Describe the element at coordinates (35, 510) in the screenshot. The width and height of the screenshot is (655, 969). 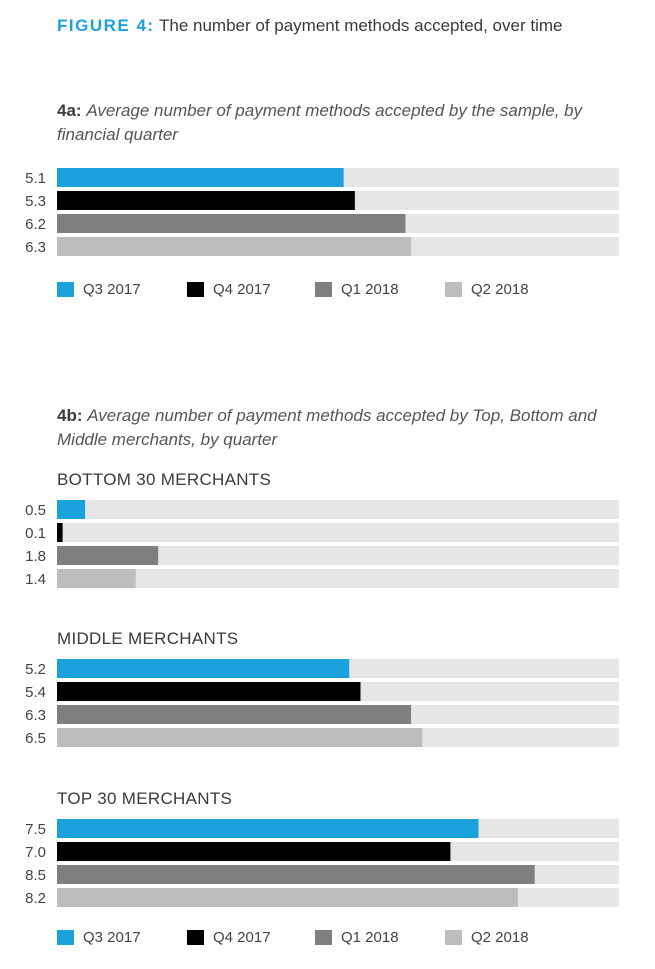
I see `value-label-q3-2017: 0.5` at that location.